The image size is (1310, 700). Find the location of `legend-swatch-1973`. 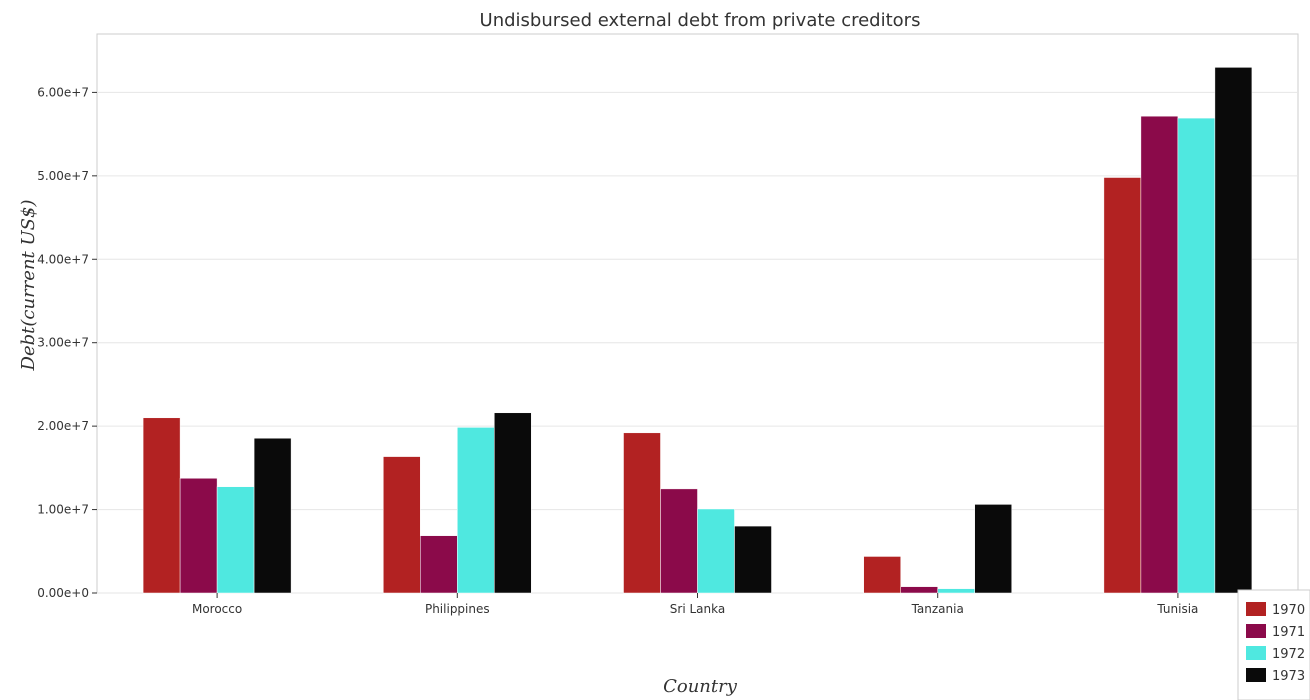

legend-swatch-1973 is located at coordinates (1256, 675).